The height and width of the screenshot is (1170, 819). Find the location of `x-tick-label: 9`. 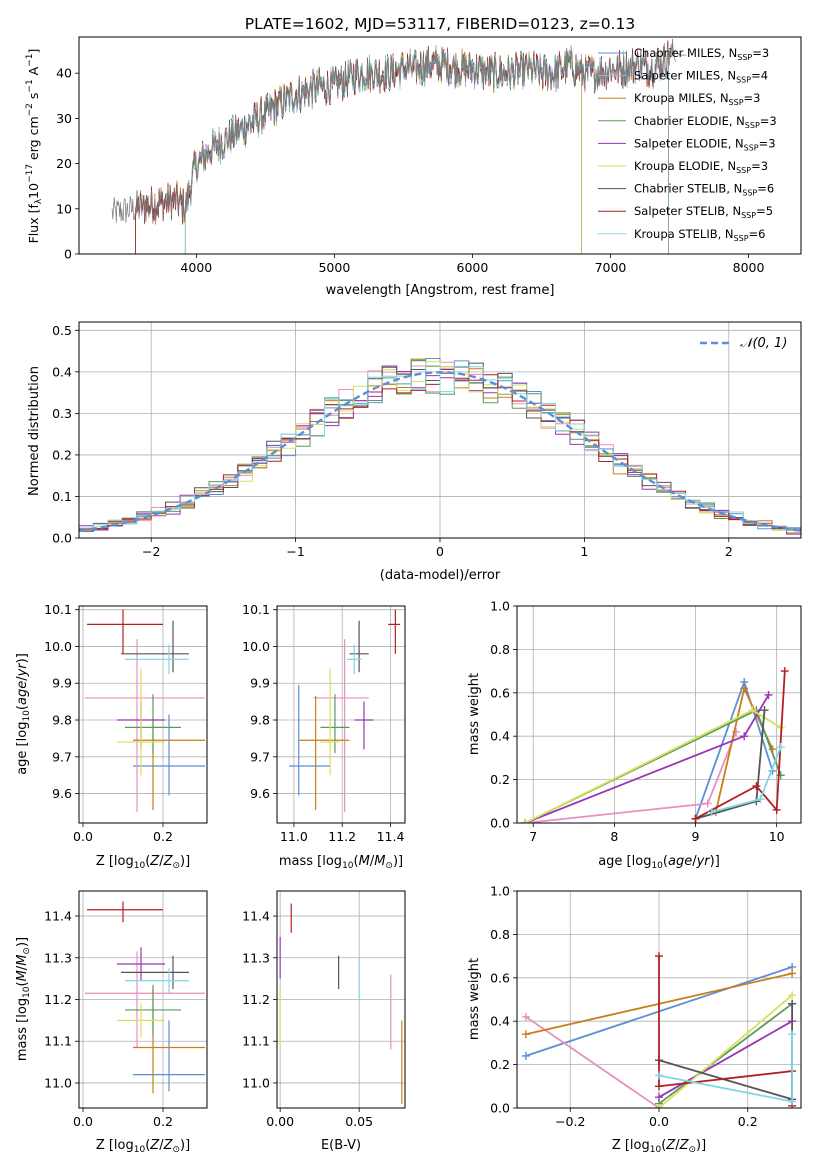

x-tick-label: 9 is located at coordinates (696, 836).